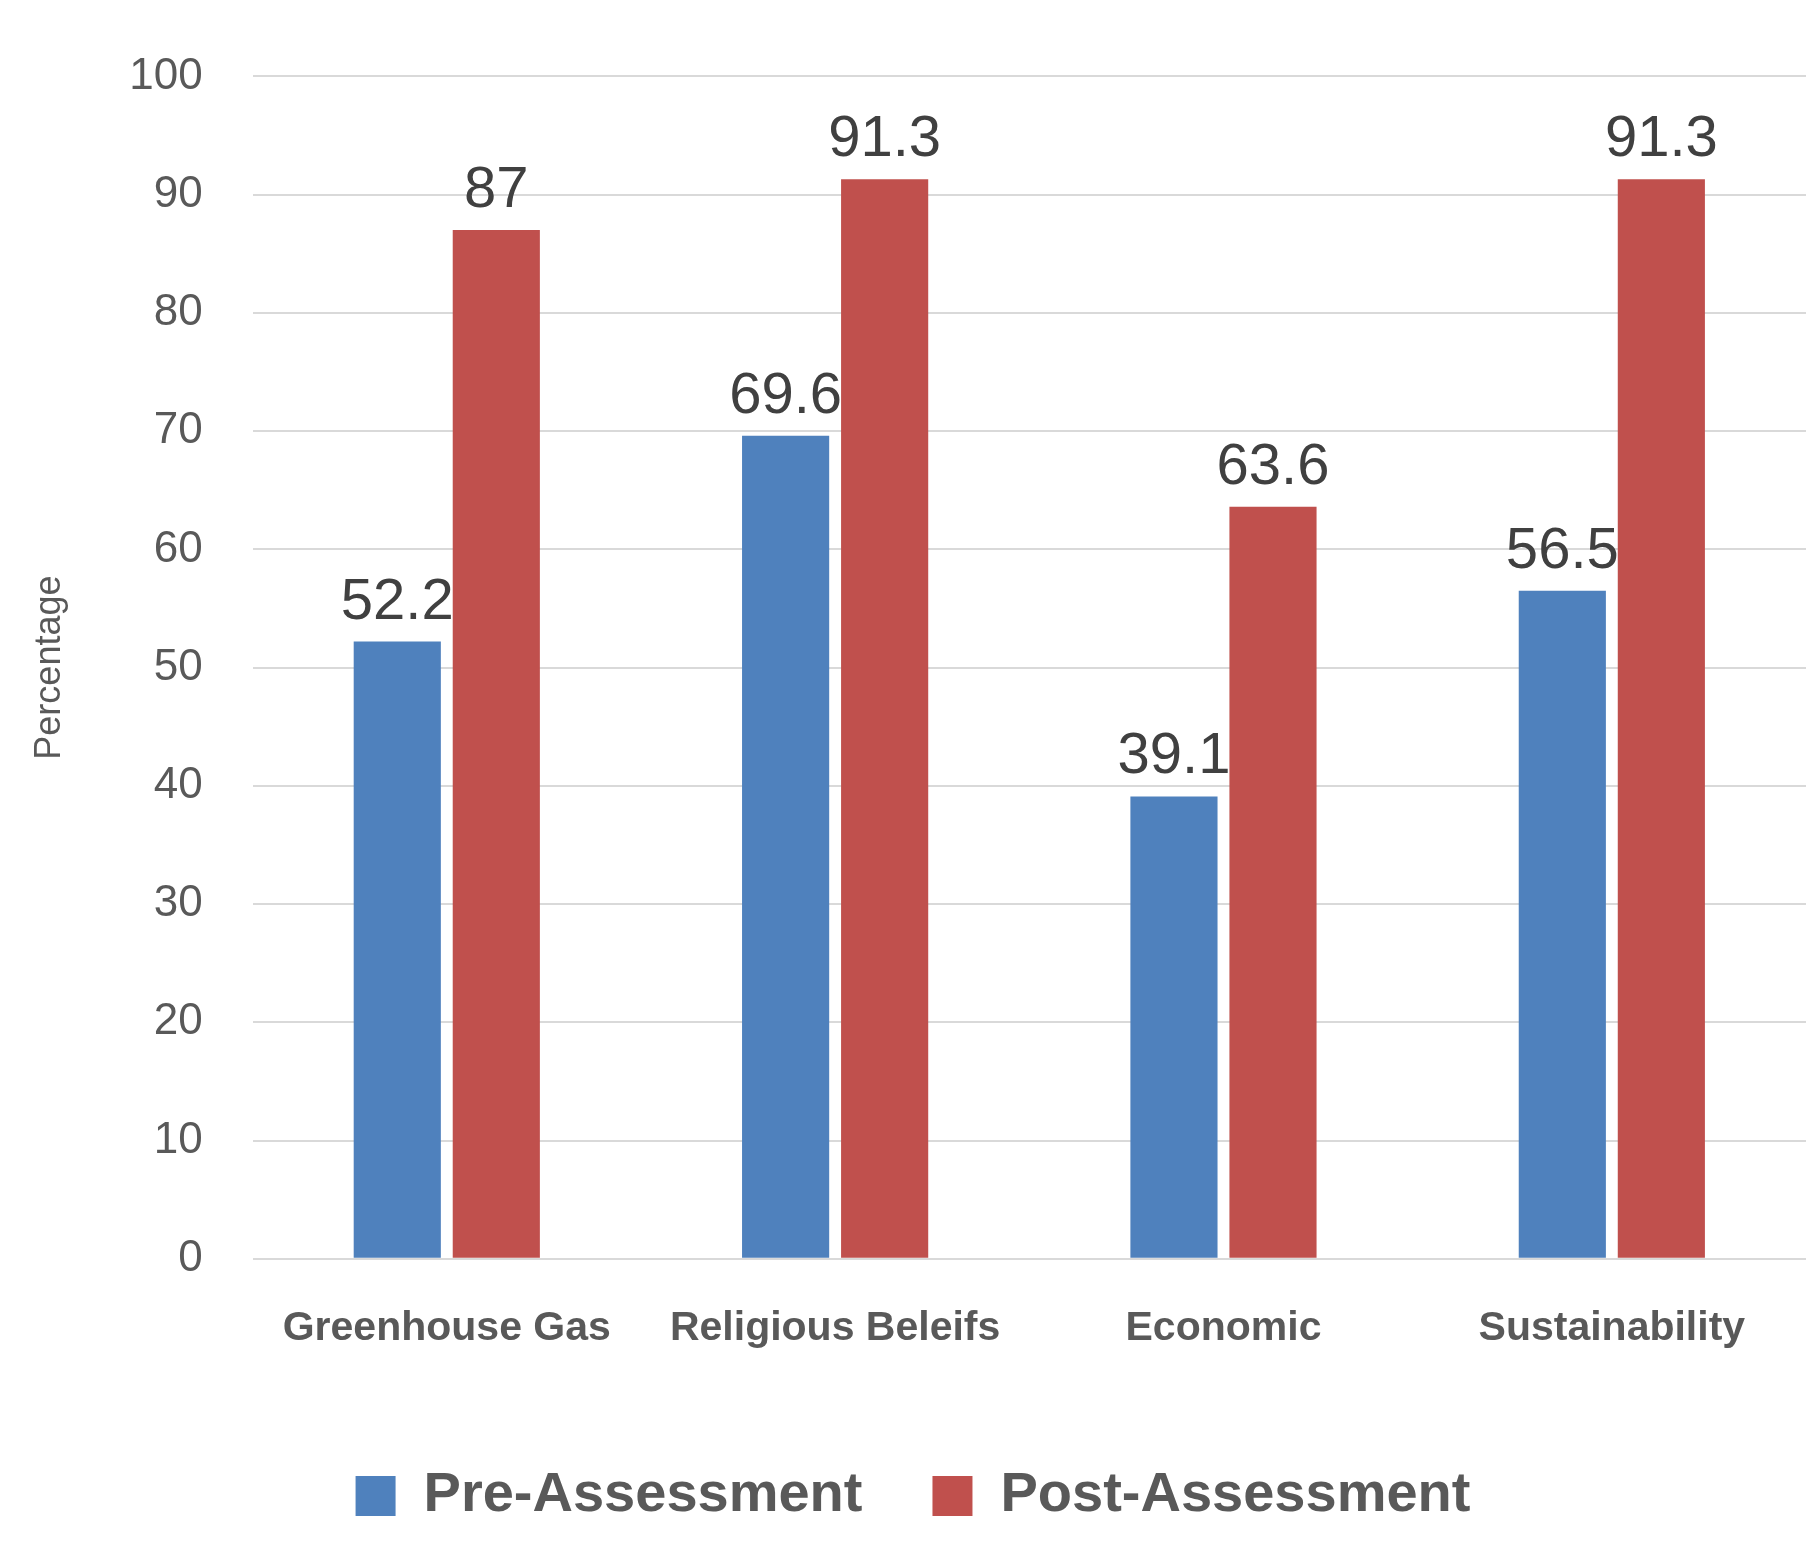 The height and width of the screenshot is (1544, 1816). What do you see at coordinates (1612, 1325) in the screenshot?
I see `x-tick-label: Sustainability` at bounding box center [1612, 1325].